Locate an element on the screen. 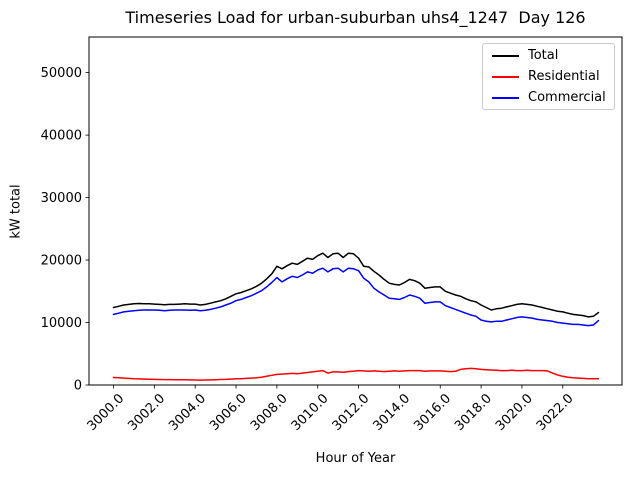 This screenshot has width=640, height=480. legend: Total Residential Commercial is located at coordinates (548, 76).